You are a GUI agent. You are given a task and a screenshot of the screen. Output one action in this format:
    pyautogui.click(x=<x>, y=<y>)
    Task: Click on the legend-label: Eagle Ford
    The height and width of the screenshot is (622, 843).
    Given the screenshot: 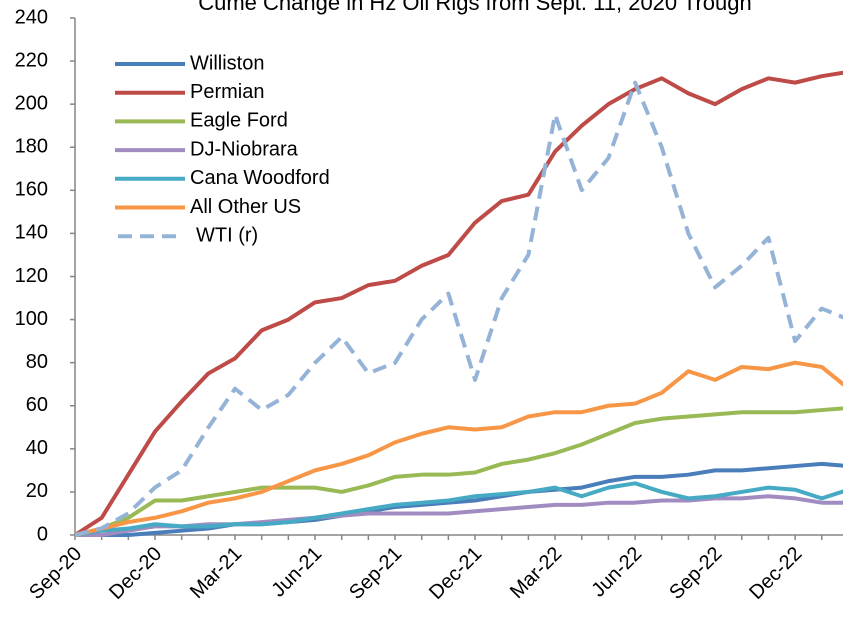 What is the action you would take?
    pyautogui.click(x=239, y=121)
    